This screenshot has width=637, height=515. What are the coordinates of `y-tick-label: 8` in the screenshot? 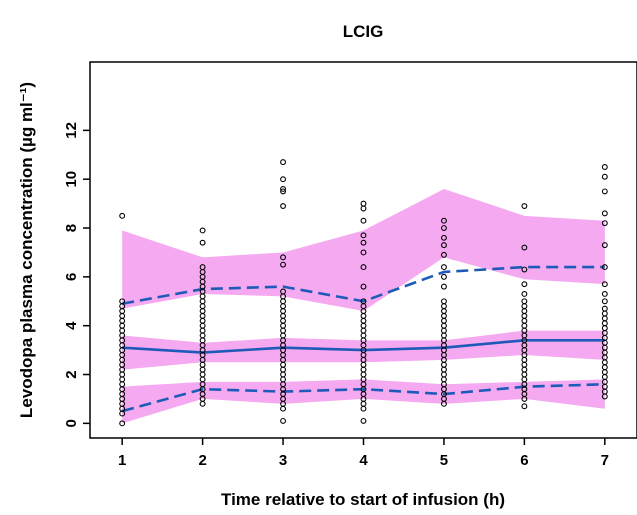 It's located at (71, 228).